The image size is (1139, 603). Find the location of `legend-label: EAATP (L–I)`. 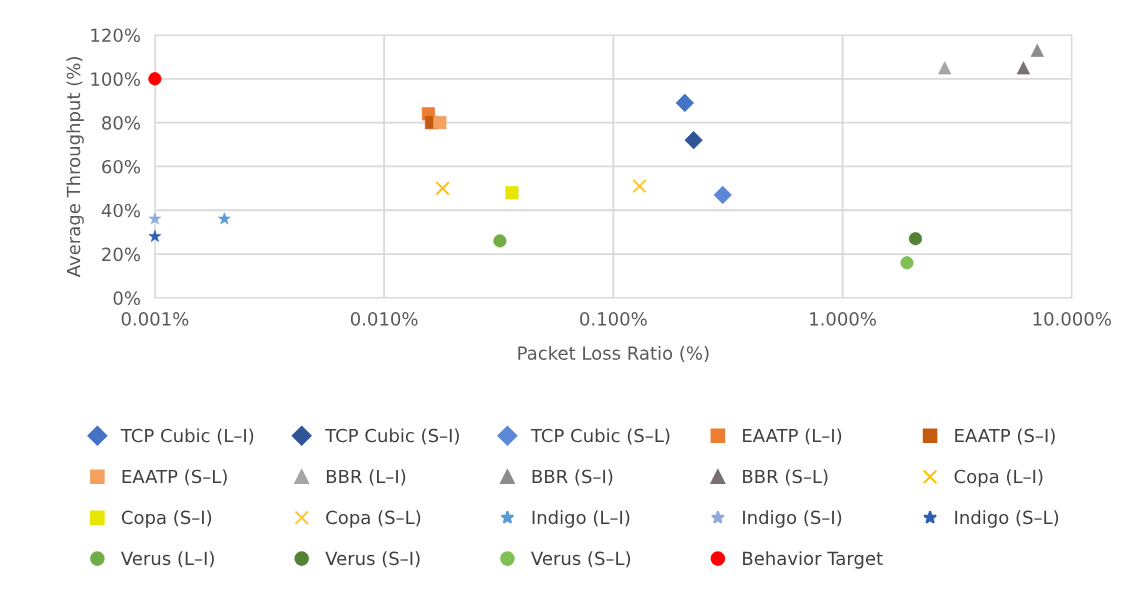

legend-label: EAATP (L–I) is located at coordinates (792, 436).